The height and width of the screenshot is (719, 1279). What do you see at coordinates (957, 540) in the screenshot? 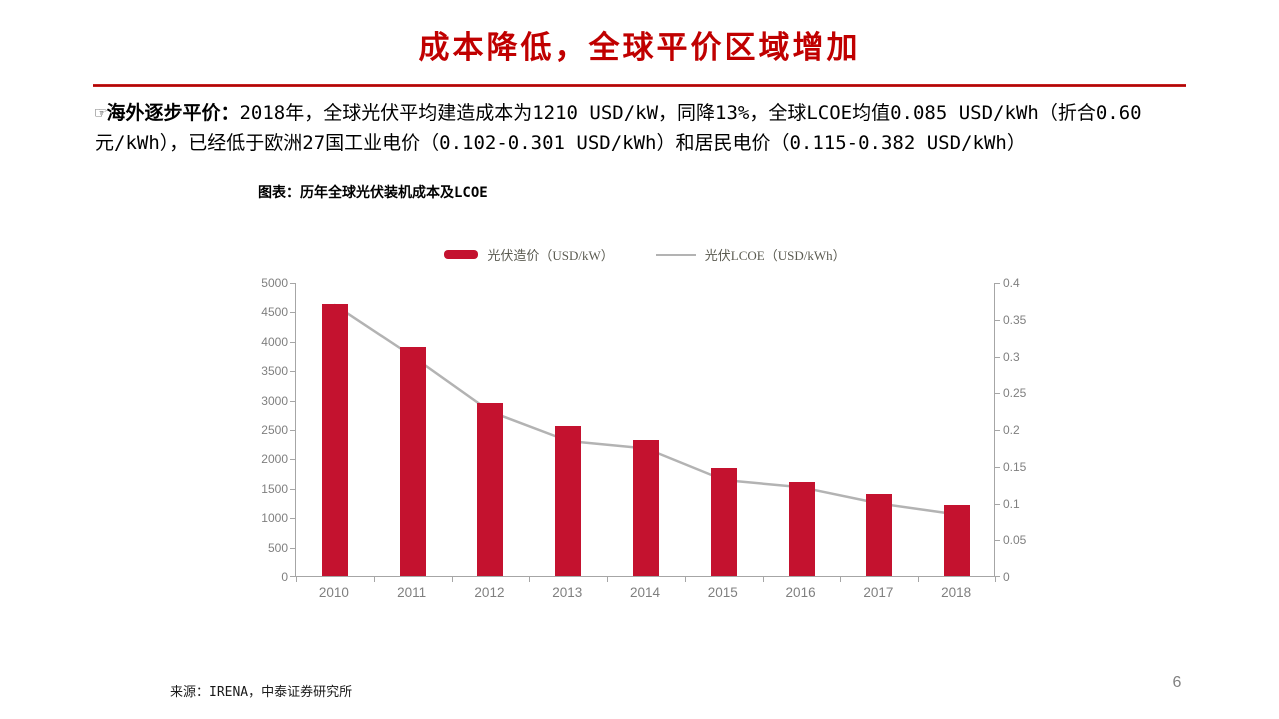
I see `bar-2018` at bounding box center [957, 540].